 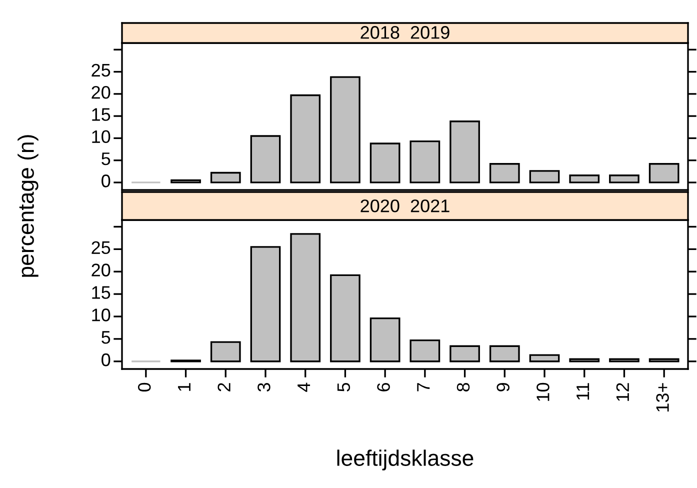 What do you see at coordinates (405, 32) in the screenshot?
I see `chart-title: 2018 2019` at bounding box center [405, 32].